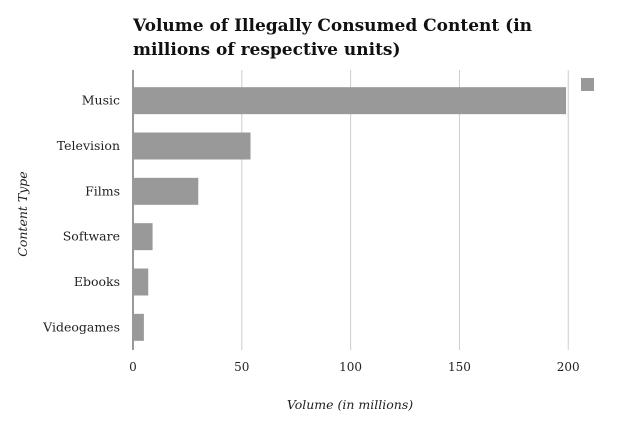 The width and height of the screenshot is (625, 423). What do you see at coordinates (81, 326) in the screenshot?
I see `category-label: Videogames` at bounding box center [81, 326].